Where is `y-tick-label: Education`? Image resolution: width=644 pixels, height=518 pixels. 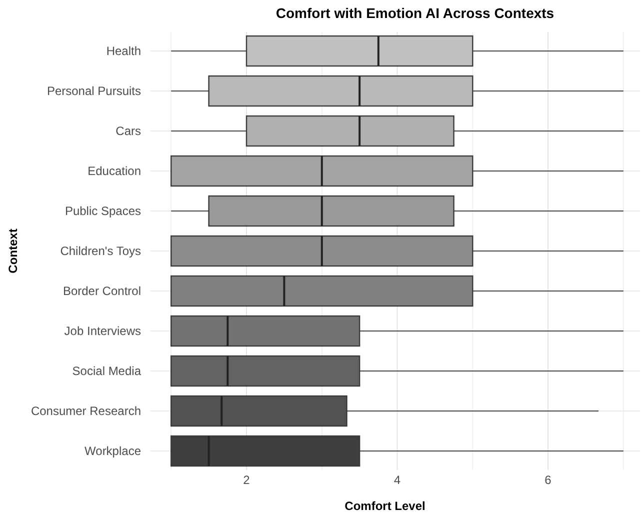 y-tick-label: Education is located at coordinates (114, 171).